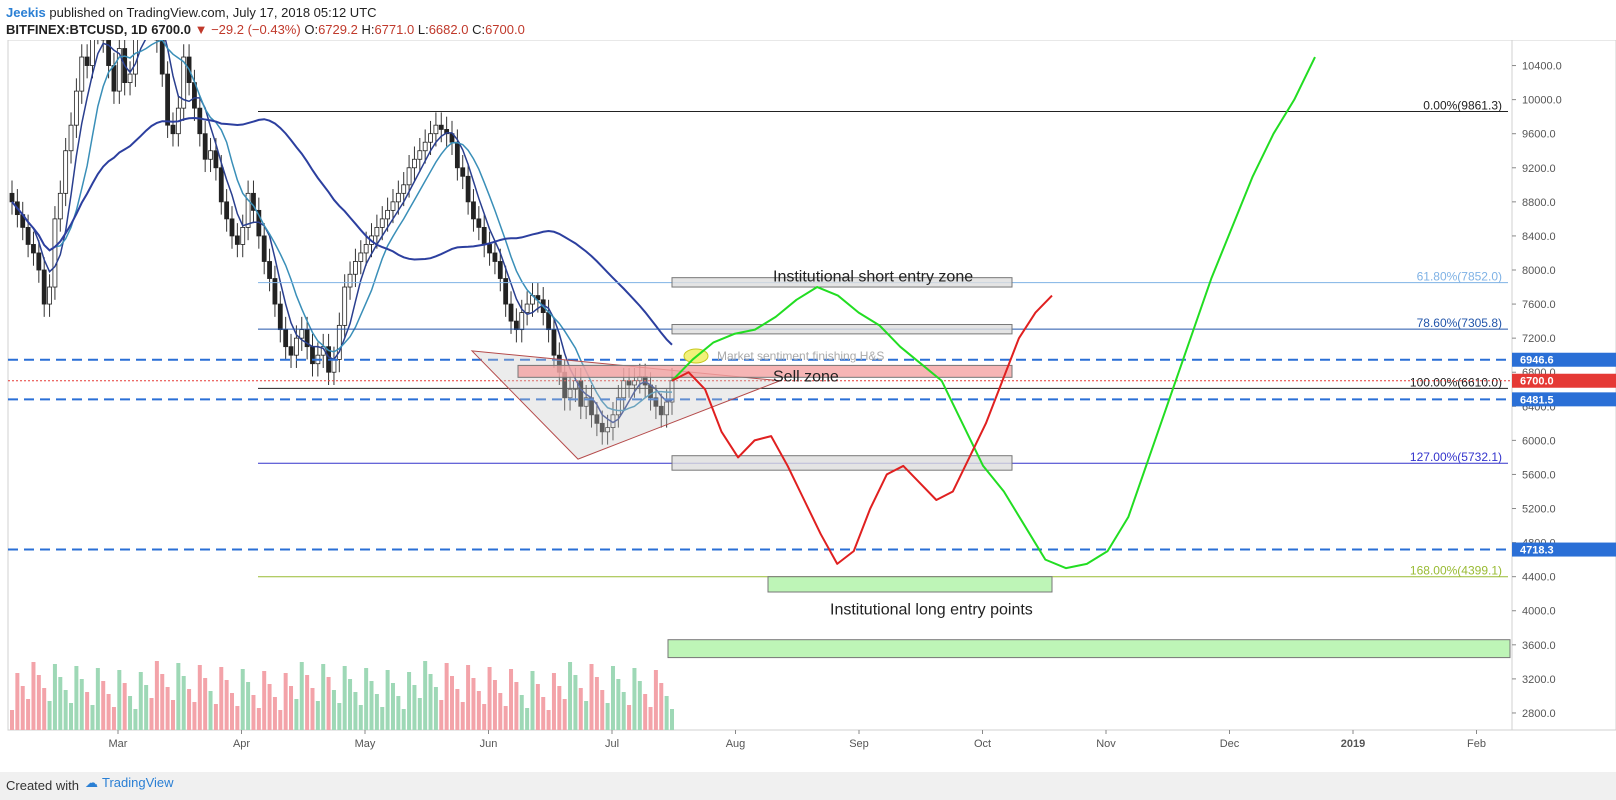 The image size is (1616, 800). What do you see at coordinates (1539, 646) in the screenshot?
I see `y-tick-label: 3600.0` at bounding box center [1539, 646].